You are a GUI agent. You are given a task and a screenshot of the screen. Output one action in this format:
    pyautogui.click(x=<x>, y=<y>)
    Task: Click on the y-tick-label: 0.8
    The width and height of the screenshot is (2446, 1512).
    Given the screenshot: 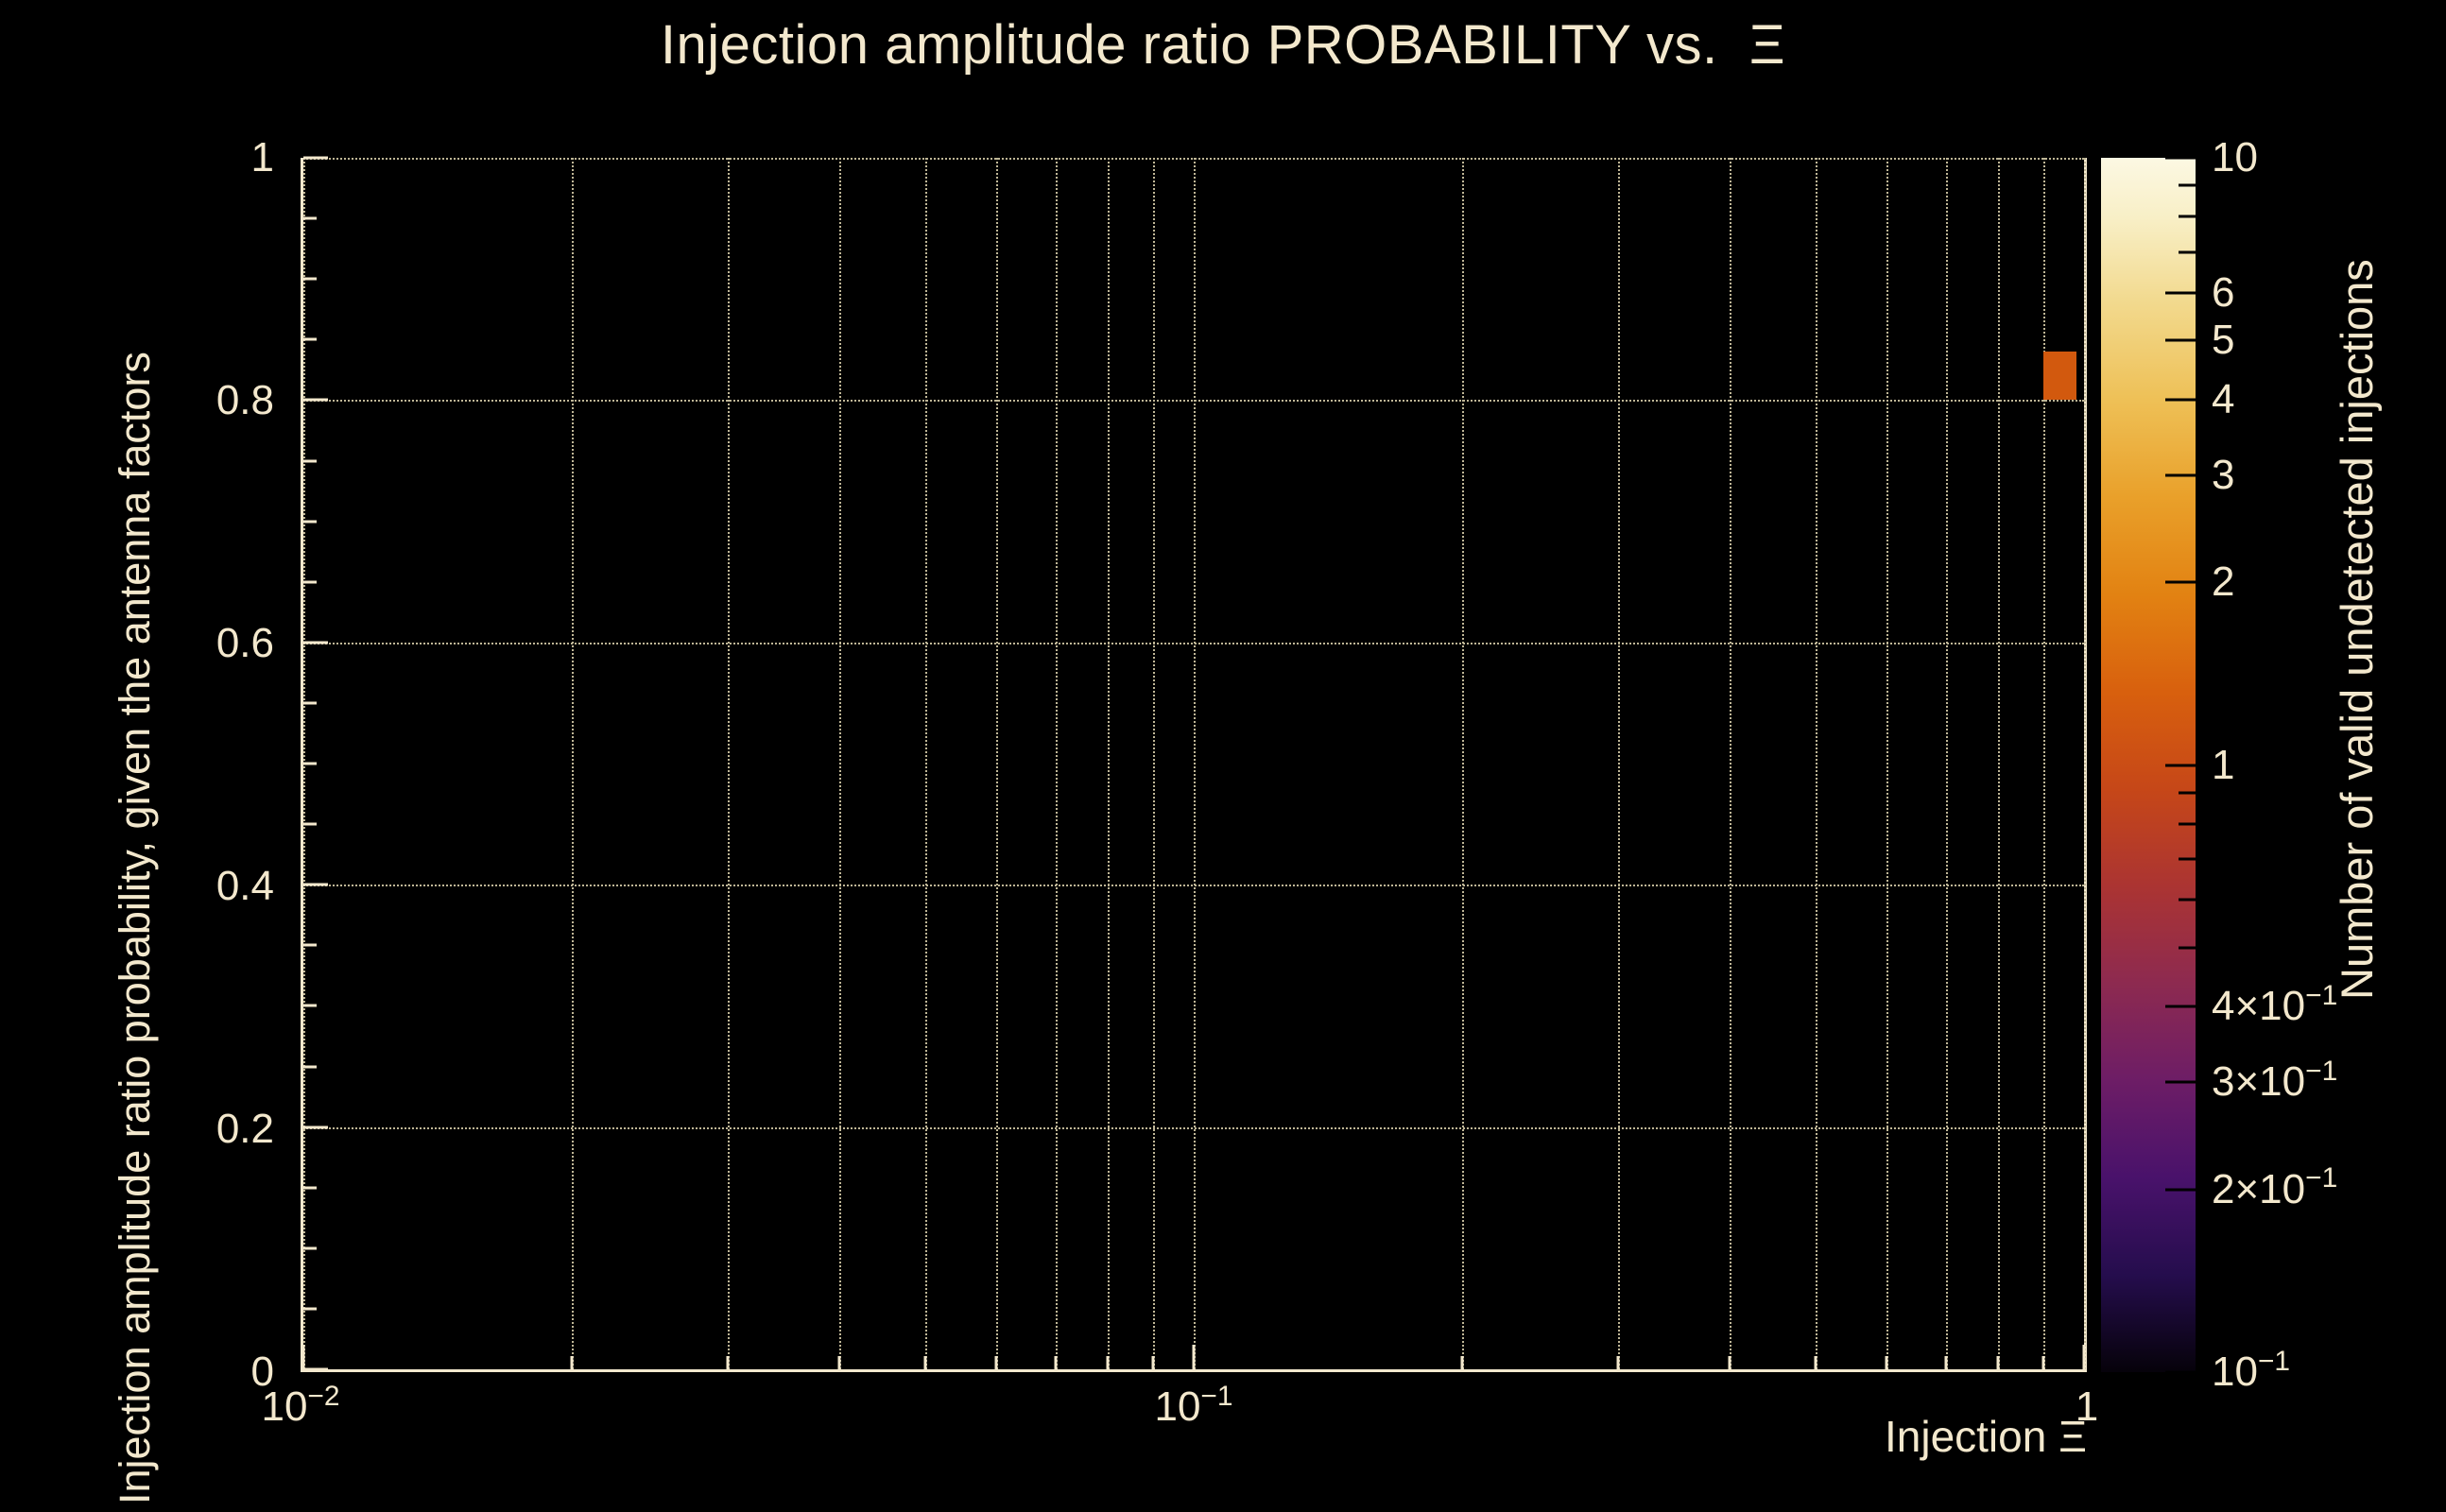 What is the action you would take?
    pyautogui.click(x=137, y=399)
    